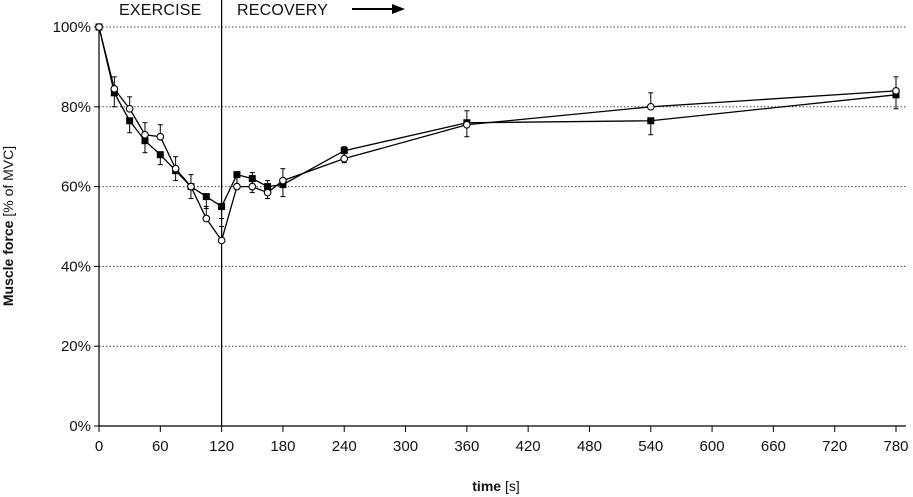 The height and width of the screenshot is (497, 913). What do you see at coordinates (99, 446) in the screenshot?
I see `x-tick-label-0: 0` at bounding box center [99, 446].